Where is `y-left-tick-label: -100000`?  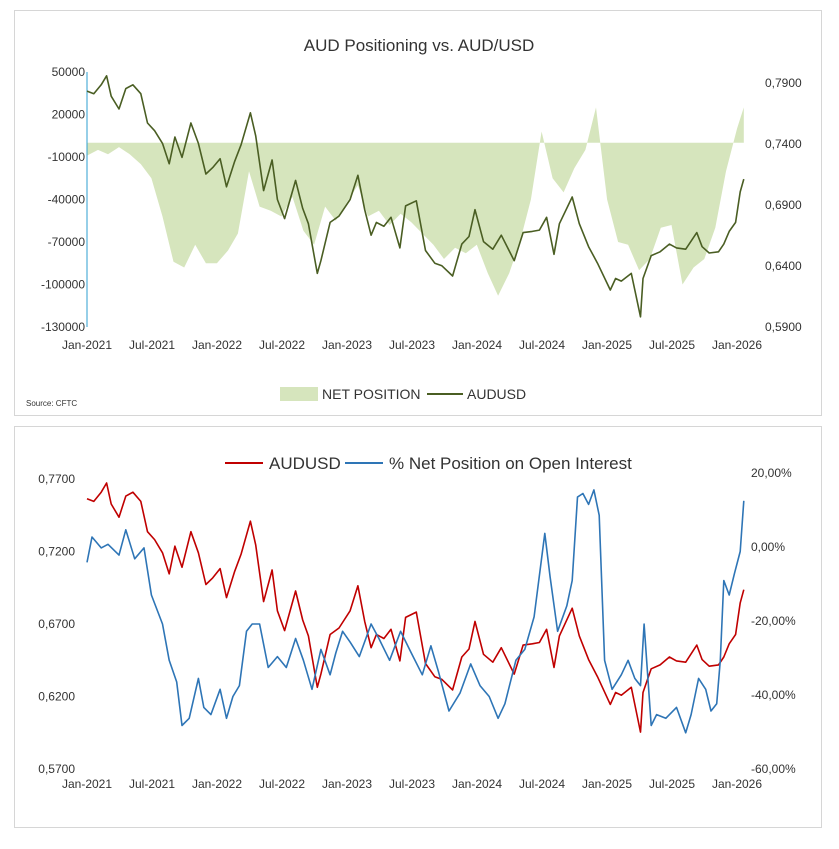 y-left-tick-label: -100000 is located at coordinates (63, 285).